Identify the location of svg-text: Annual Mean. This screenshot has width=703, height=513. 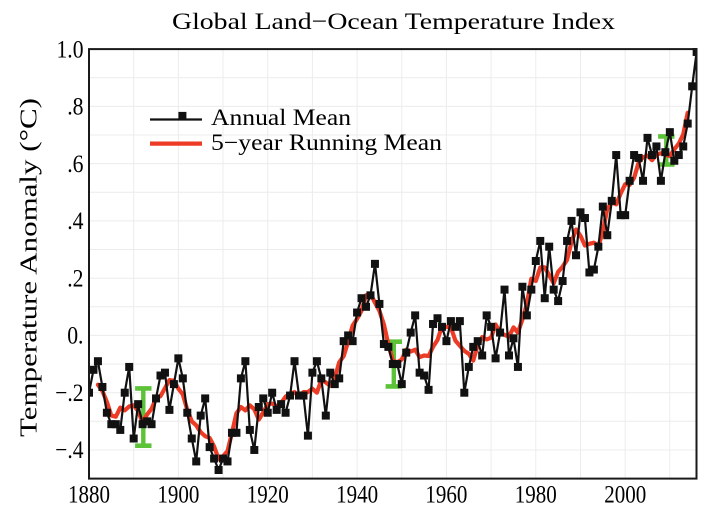
(281, 117).